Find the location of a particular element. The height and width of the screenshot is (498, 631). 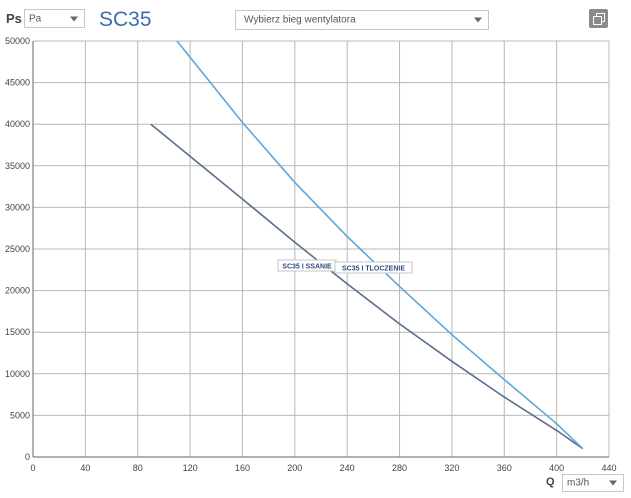

x-tick-label: 200 is located at coordinates (294, 468).